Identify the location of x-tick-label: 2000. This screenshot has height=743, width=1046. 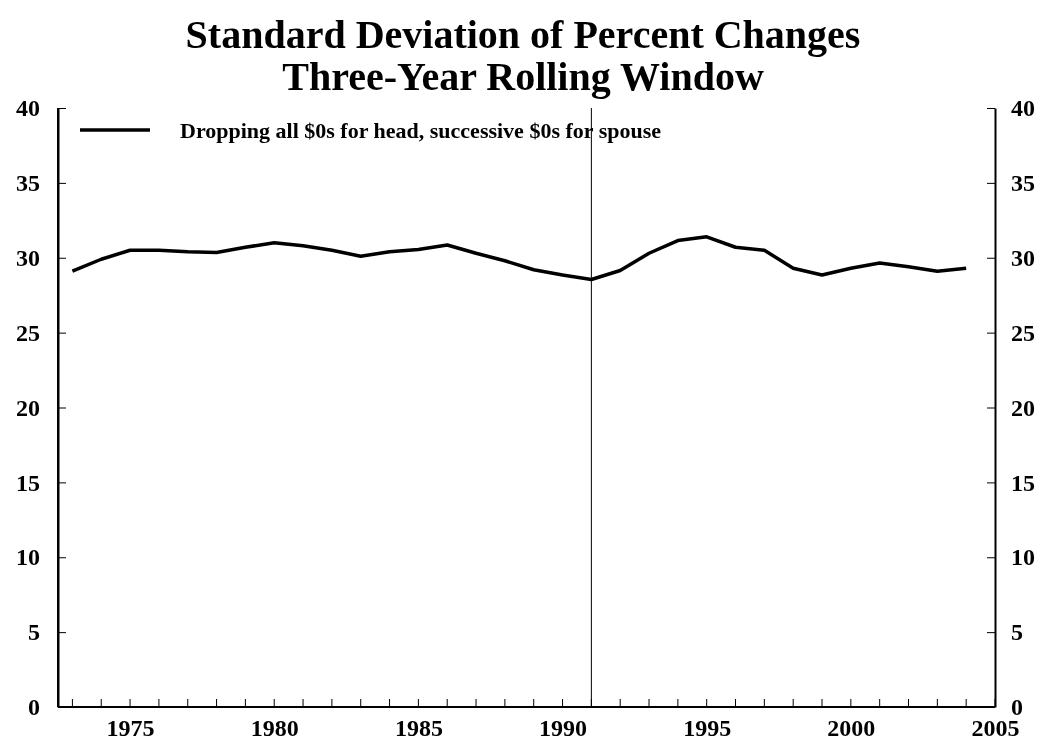
(851, 728).